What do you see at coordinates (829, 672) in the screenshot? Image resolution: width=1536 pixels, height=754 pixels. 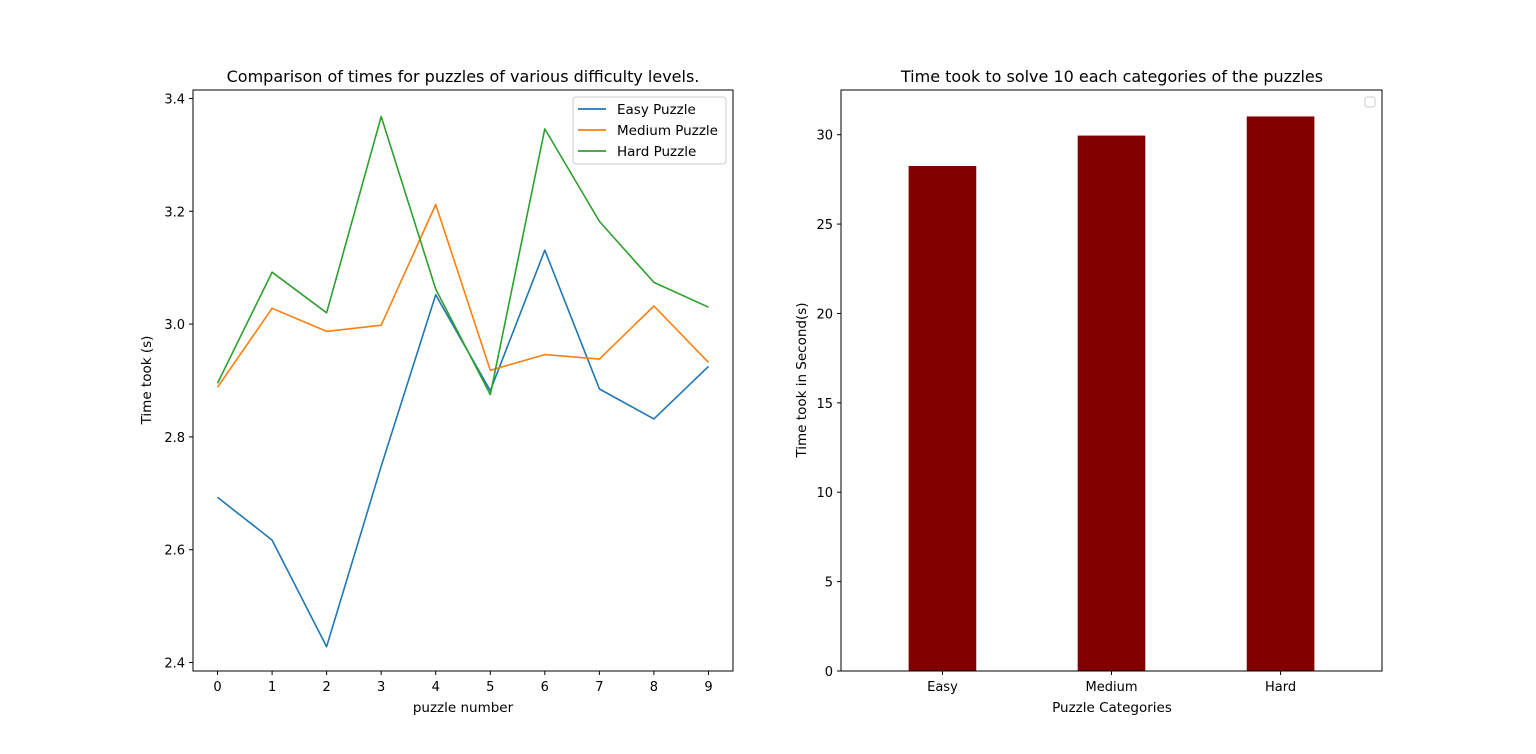 I see `bar-chart-y-tick-label: 0` at bounding box center [829, 672].